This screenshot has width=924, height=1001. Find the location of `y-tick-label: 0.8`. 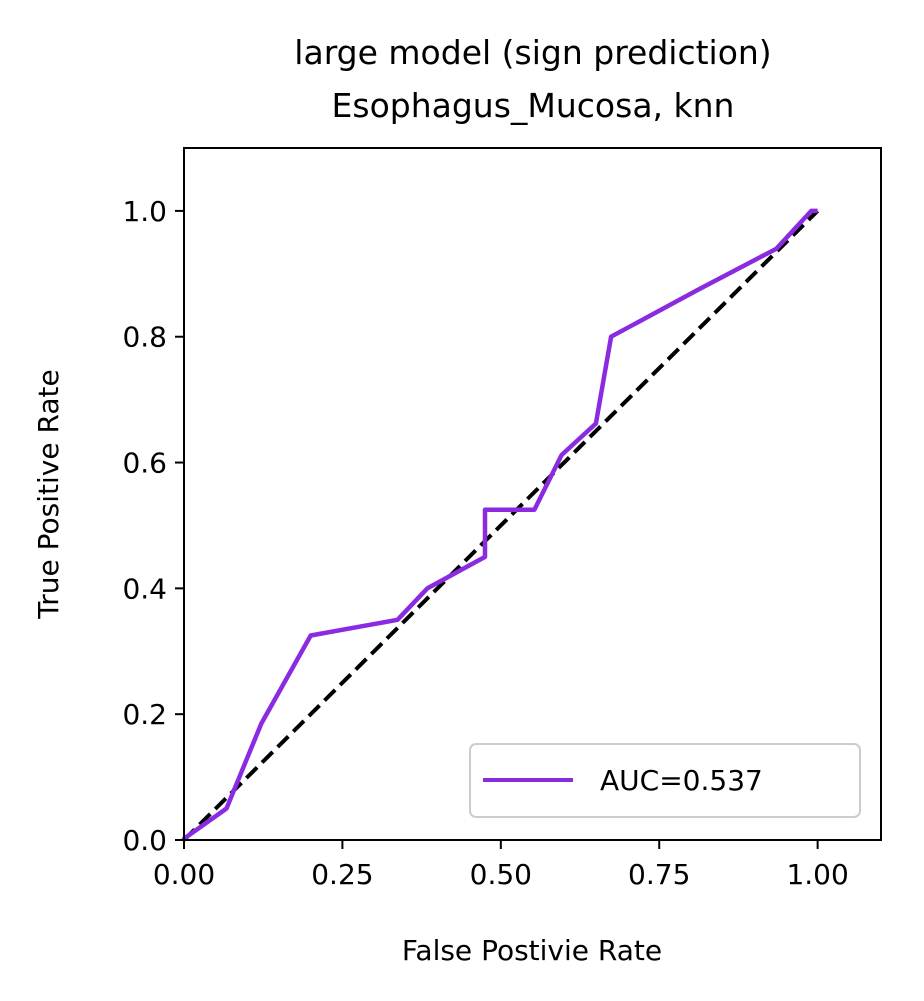

y-tick-label: 0.8 is located at coordinates (144, 337).